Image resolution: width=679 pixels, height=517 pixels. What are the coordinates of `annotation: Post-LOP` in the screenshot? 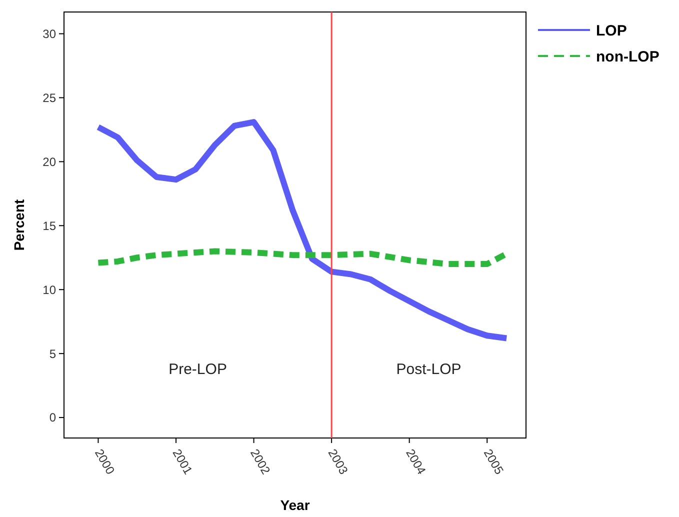 It's located at (429, 369).